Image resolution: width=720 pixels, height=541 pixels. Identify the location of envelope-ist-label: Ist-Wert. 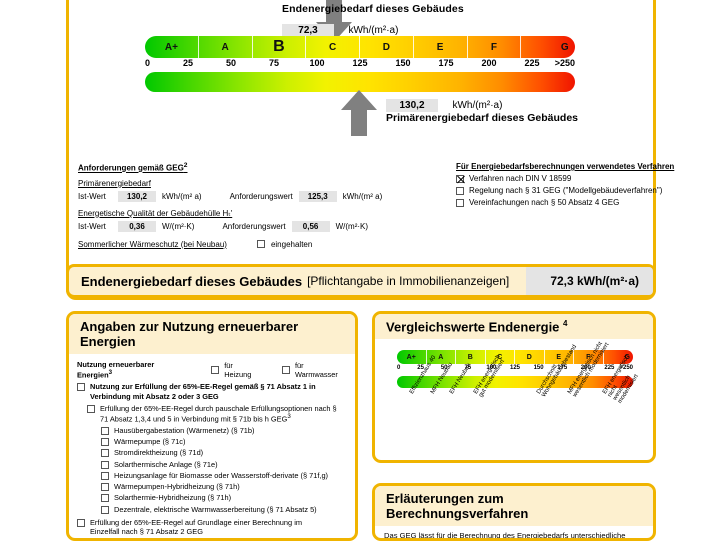
(92, 226).